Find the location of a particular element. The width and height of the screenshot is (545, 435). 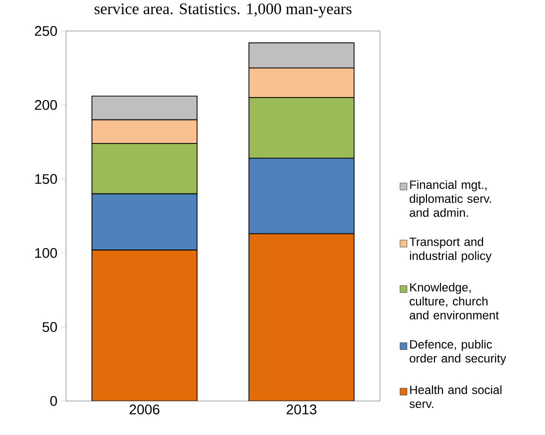

x-tick-label: 2013 is located at coordinates (301, 409).